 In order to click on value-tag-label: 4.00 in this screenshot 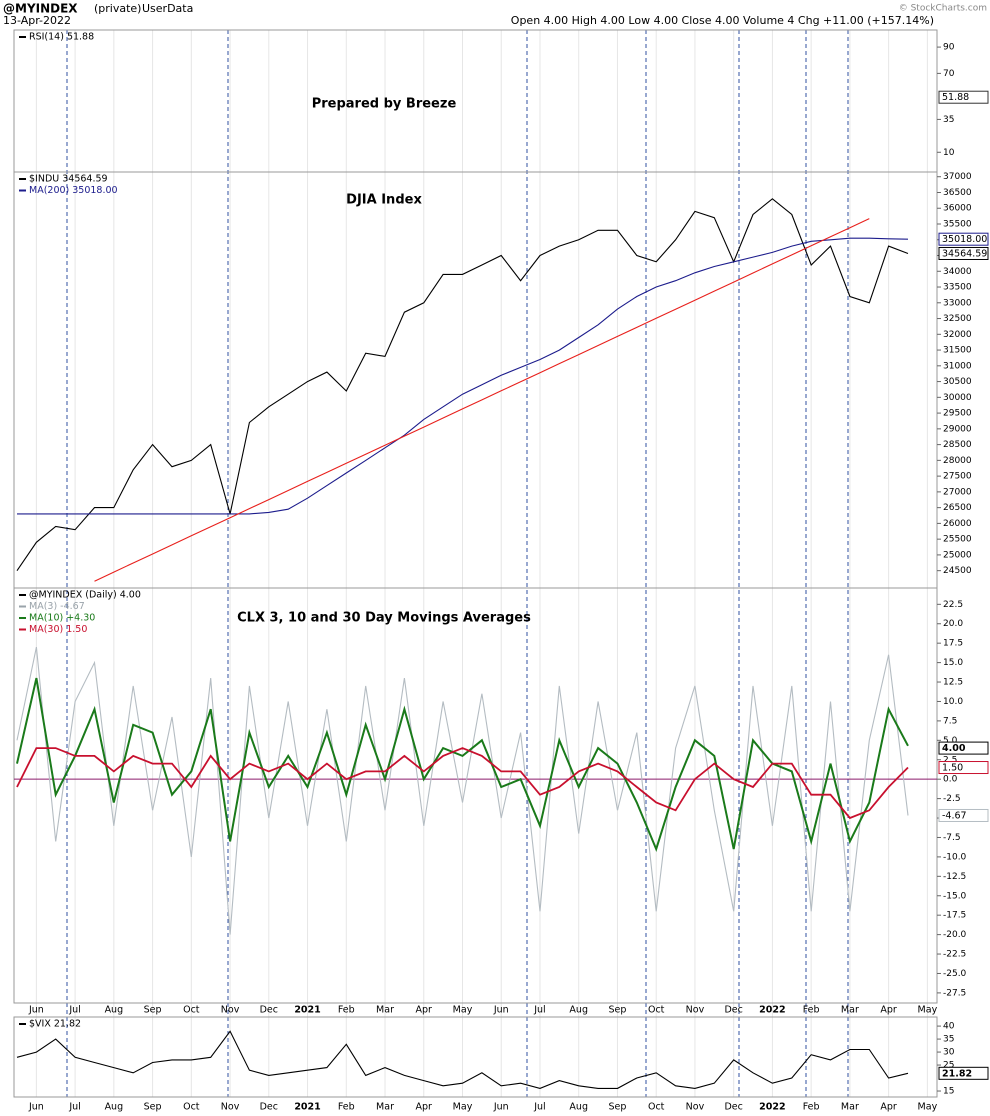, I will do `click(954, 748)`.